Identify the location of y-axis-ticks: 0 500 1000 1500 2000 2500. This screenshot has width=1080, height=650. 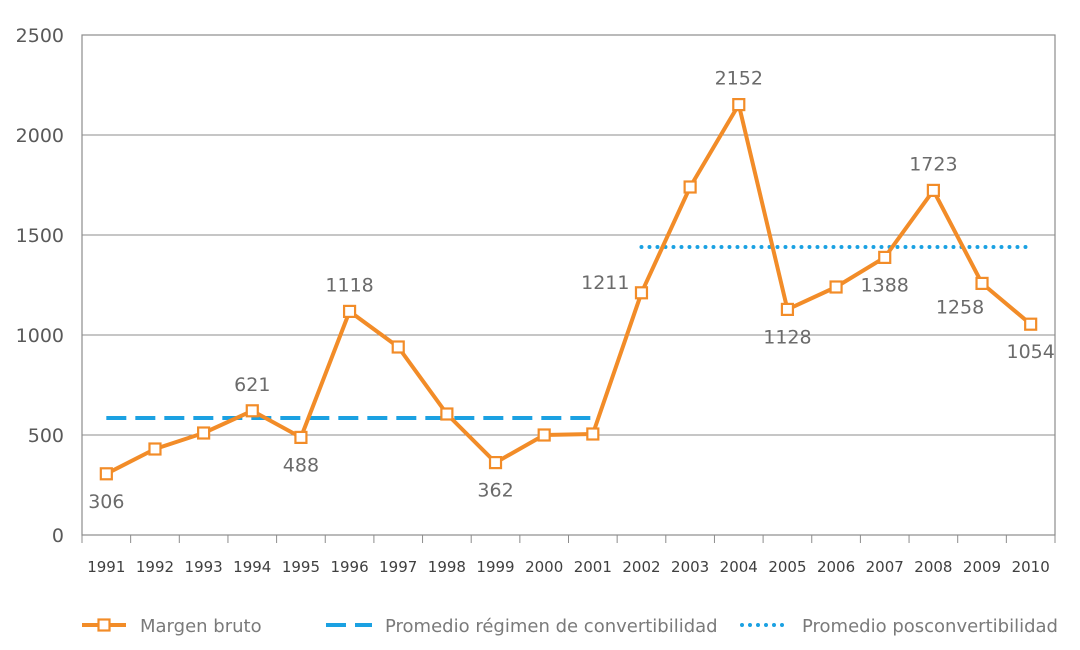
(40, 286).